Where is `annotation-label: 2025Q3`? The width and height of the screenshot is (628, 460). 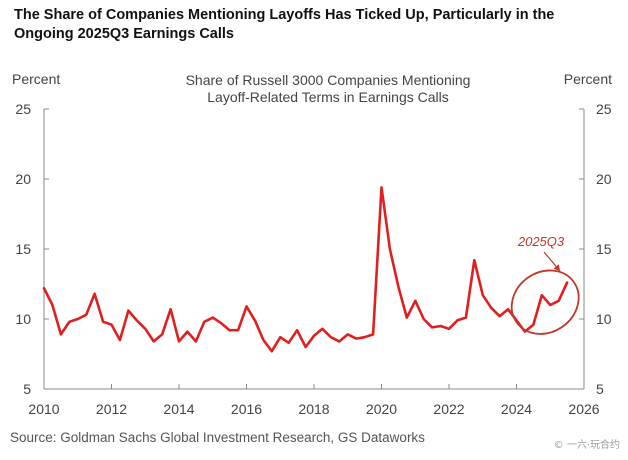
annotation-label: 2025Q3 is located at coordinates (541, 241).